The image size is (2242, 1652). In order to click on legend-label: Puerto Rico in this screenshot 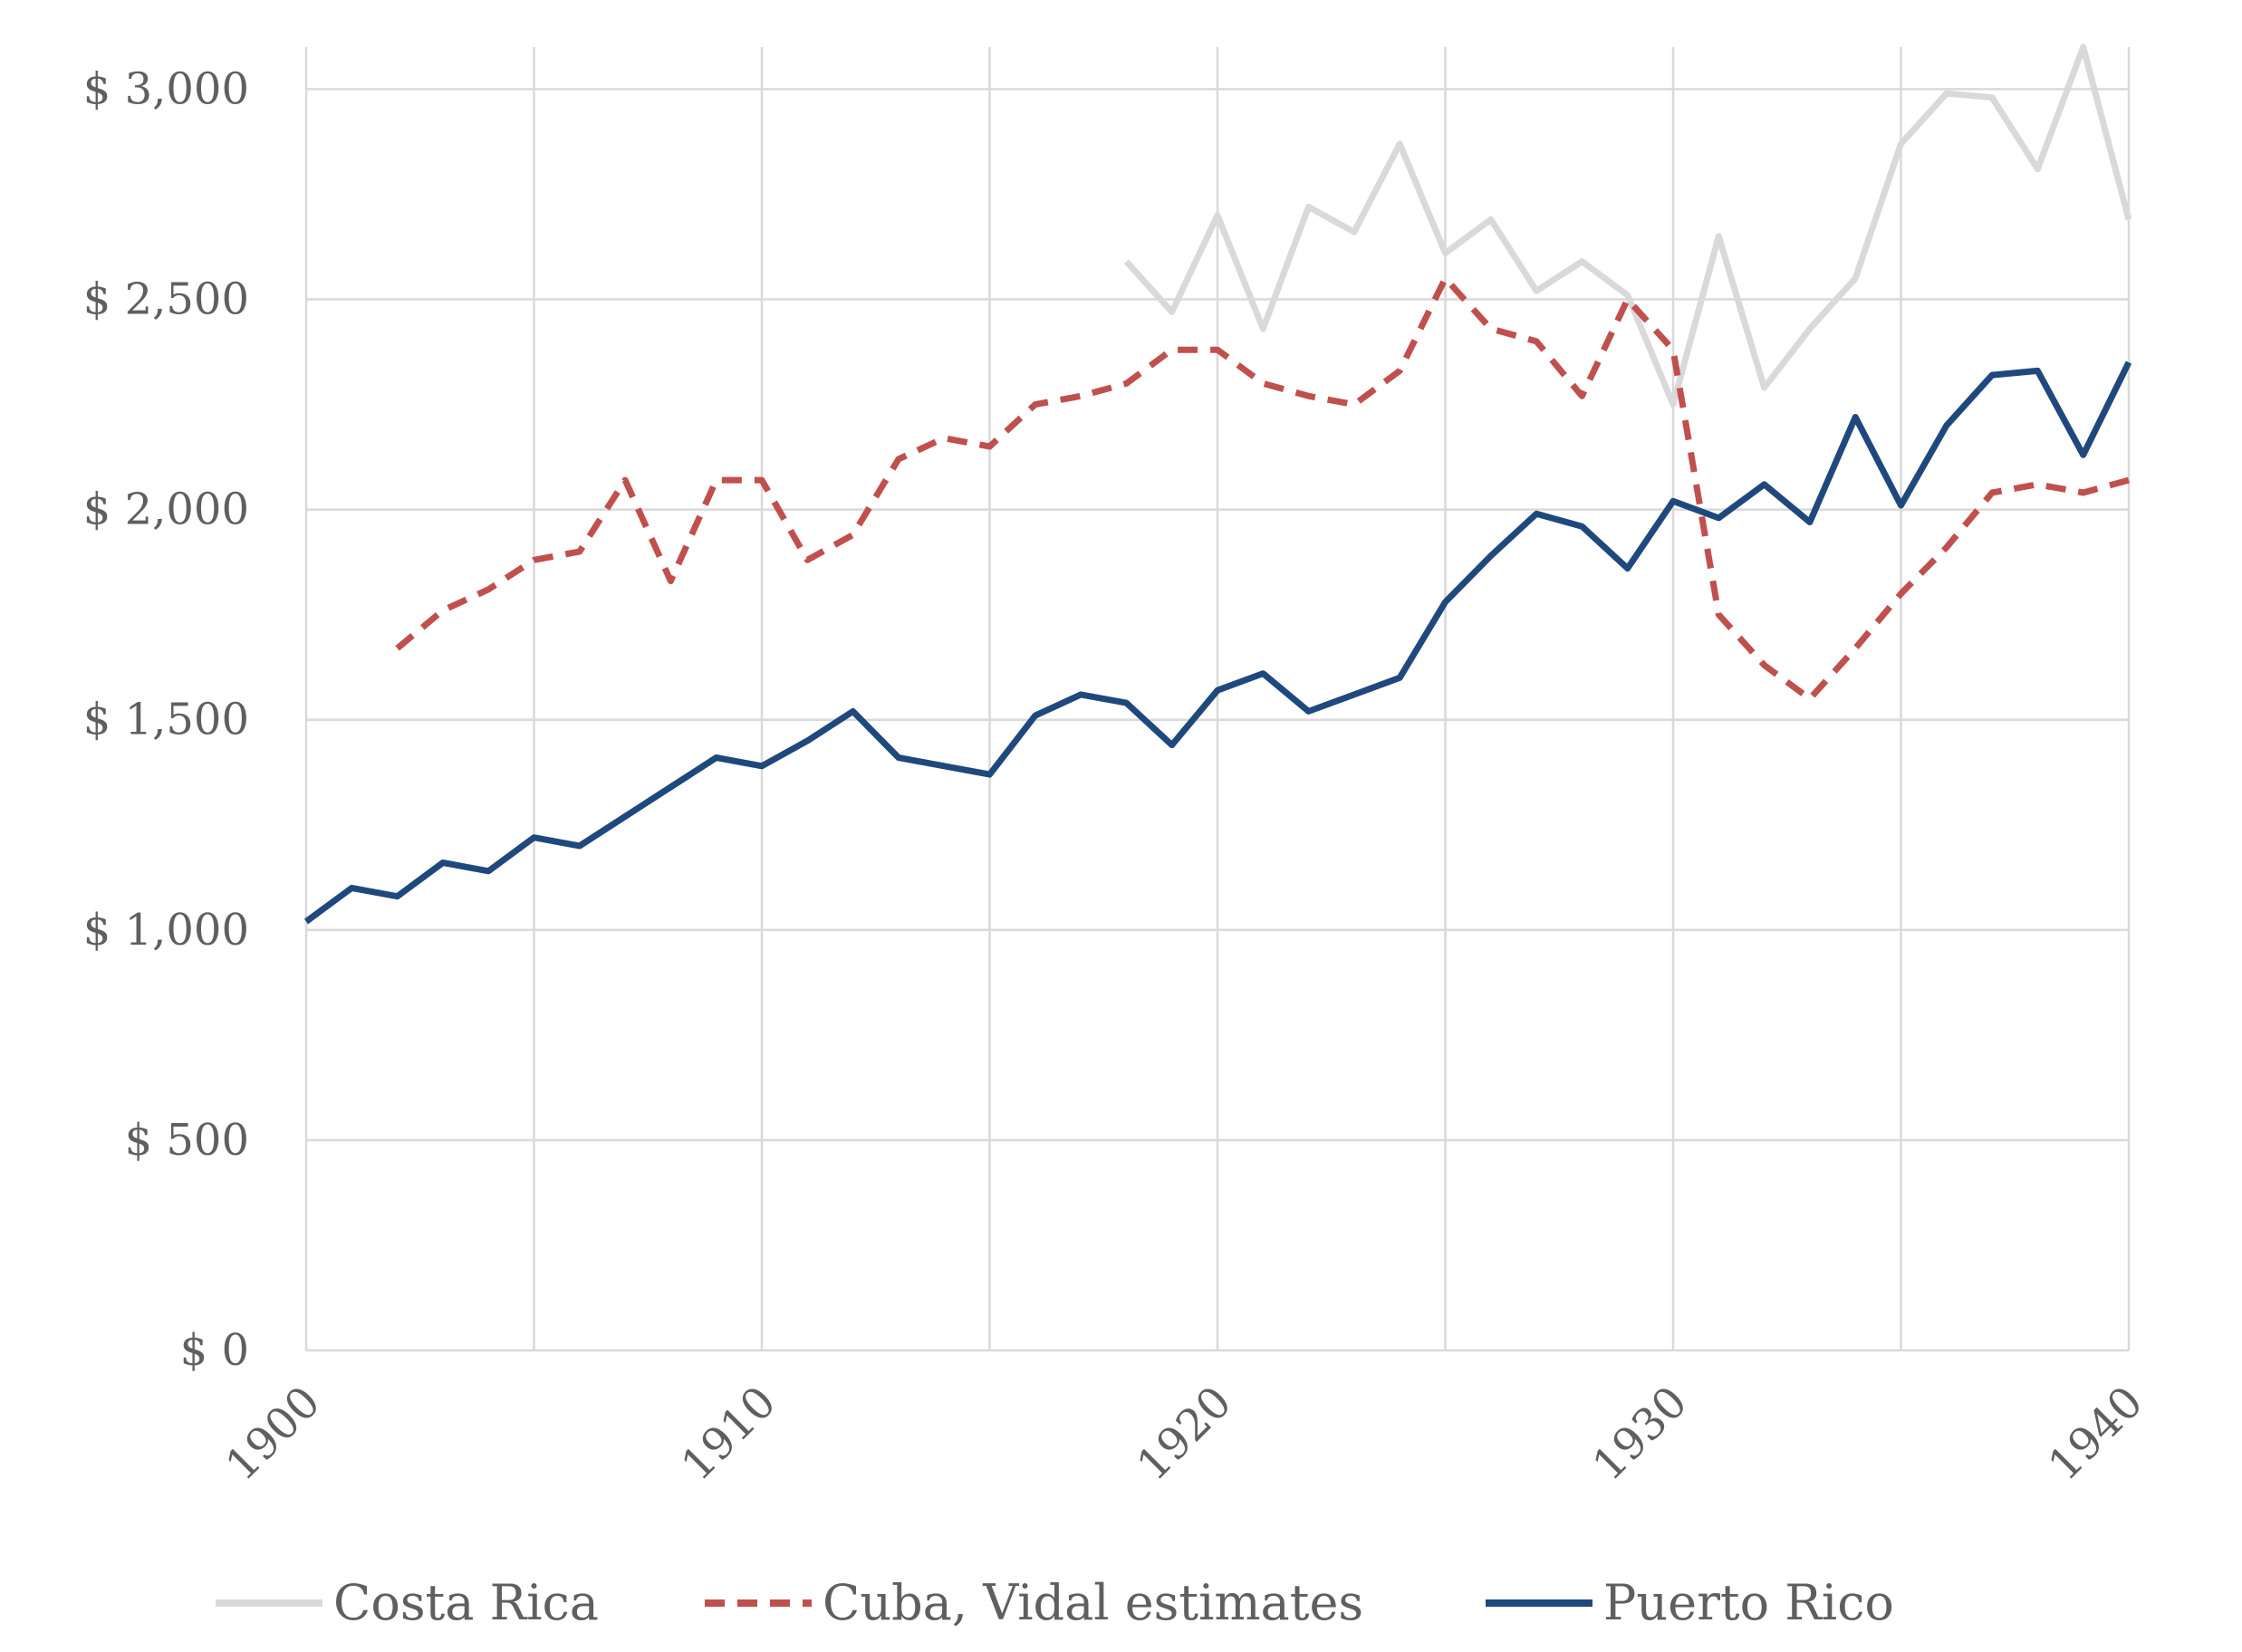, I will do `click(1748, 1602)`.